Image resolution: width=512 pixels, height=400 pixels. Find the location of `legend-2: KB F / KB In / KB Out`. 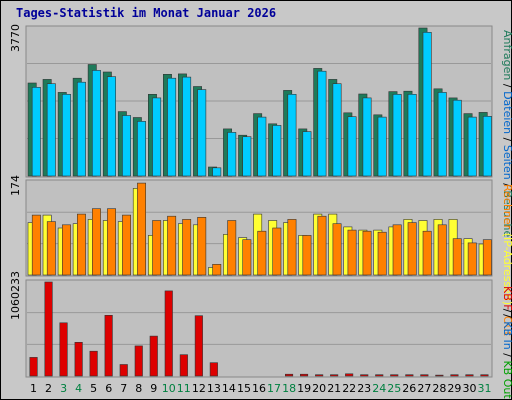

legend-2: KB F / KB In / KB Out is located at coordinates (506, 342).